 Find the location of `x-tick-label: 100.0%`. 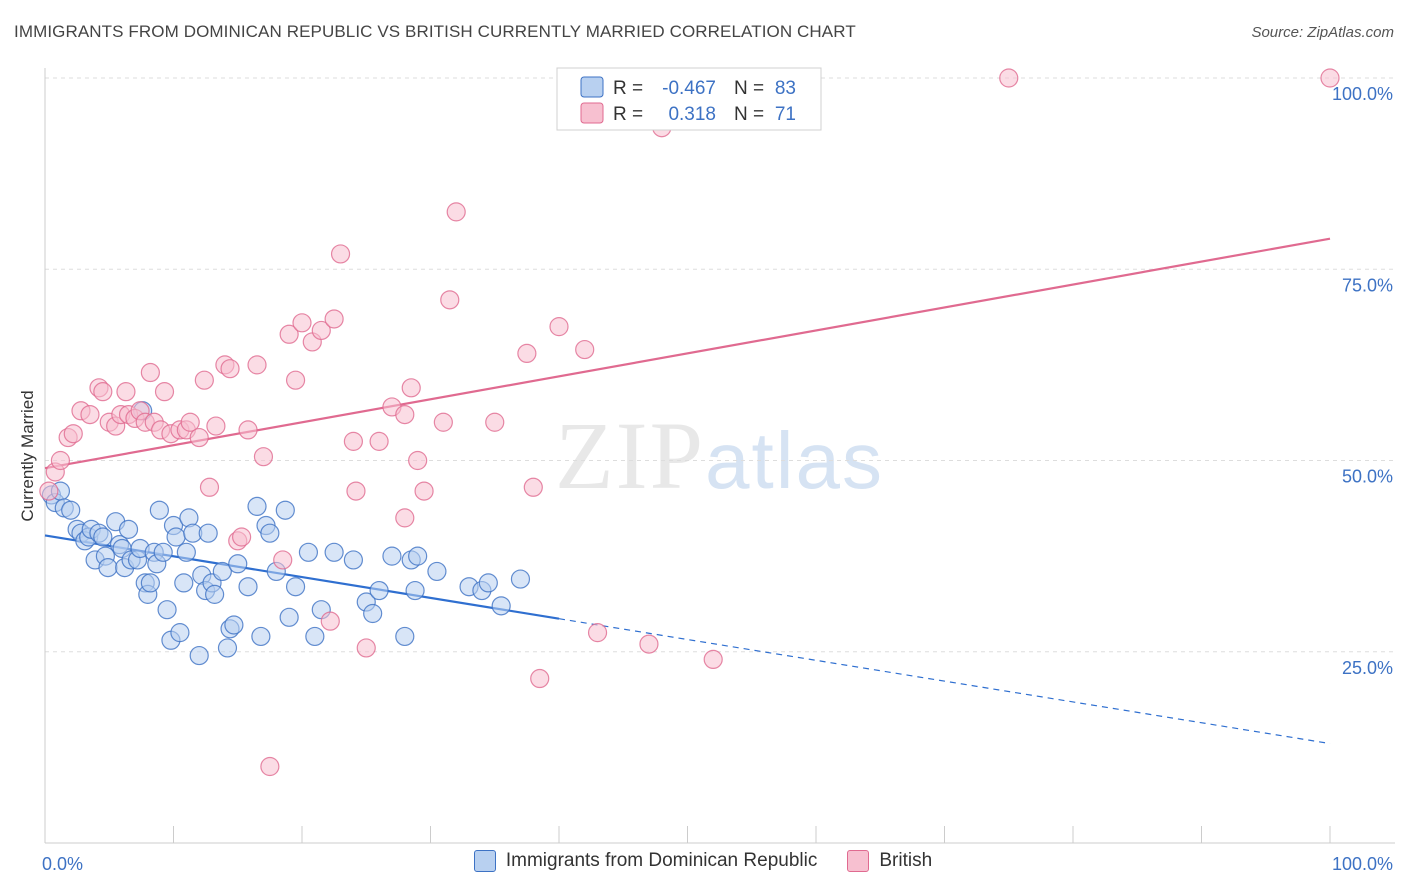

x-tick-label: 100.0% is located at coordinates (1362, 864).